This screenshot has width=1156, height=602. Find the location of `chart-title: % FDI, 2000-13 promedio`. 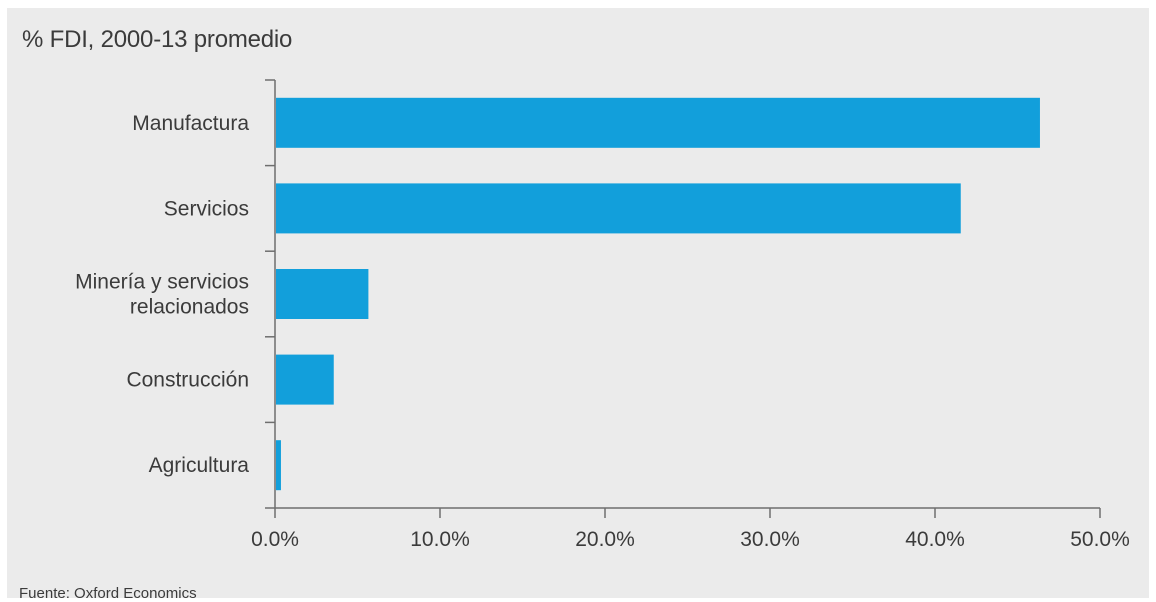

chart-title: % FDI, 2000-13 promedio is located at coordinates (157, 39).